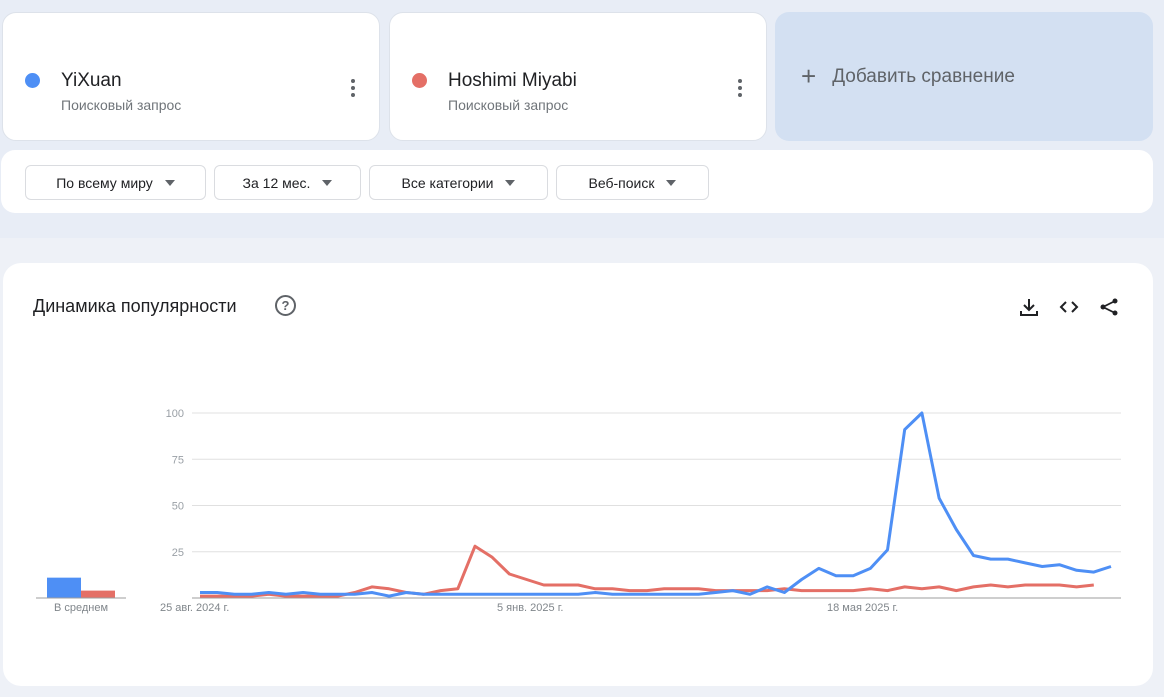 This screenshot has height=697, width=1164. I want to click on plus-icon: +, so click(809, 76).